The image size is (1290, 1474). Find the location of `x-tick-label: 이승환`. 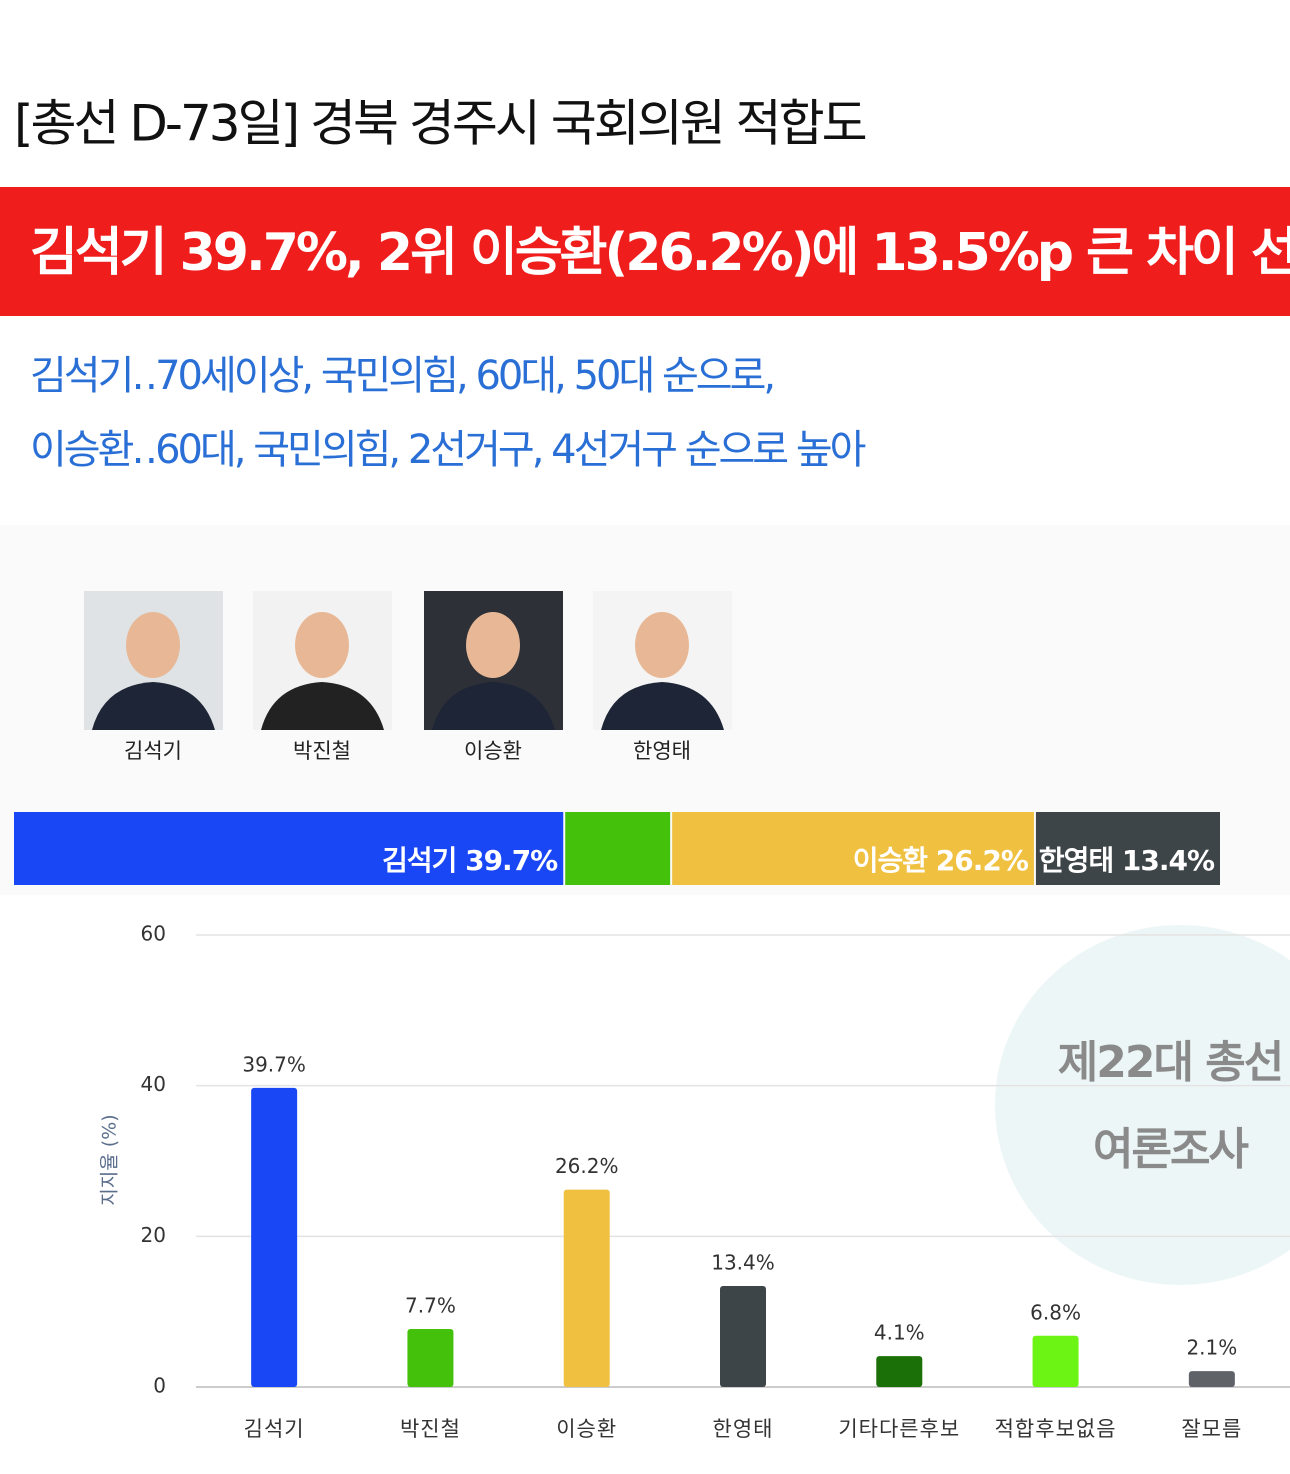

x-tick-label: 이승환 is located at coordinates (586, 1429).